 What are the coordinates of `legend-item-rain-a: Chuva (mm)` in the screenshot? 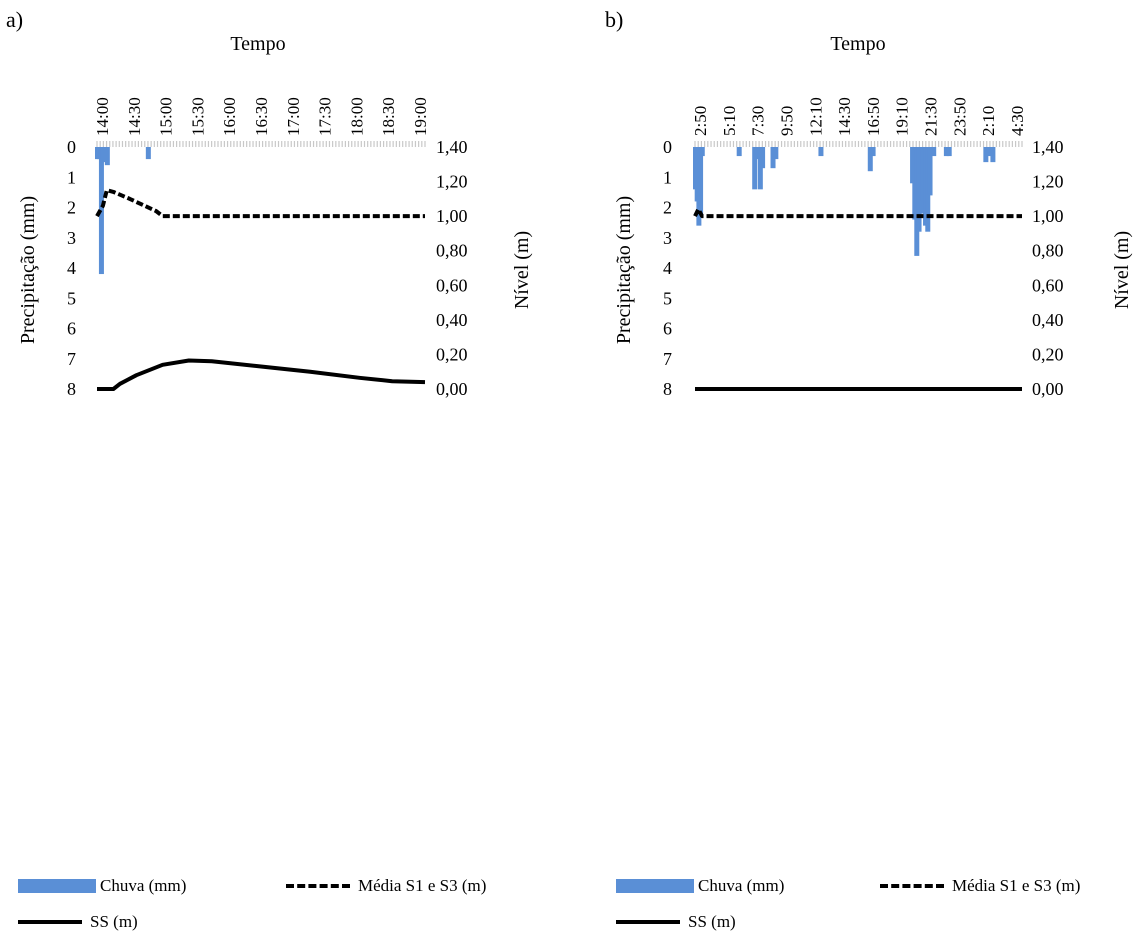 It's located at (102, 886).